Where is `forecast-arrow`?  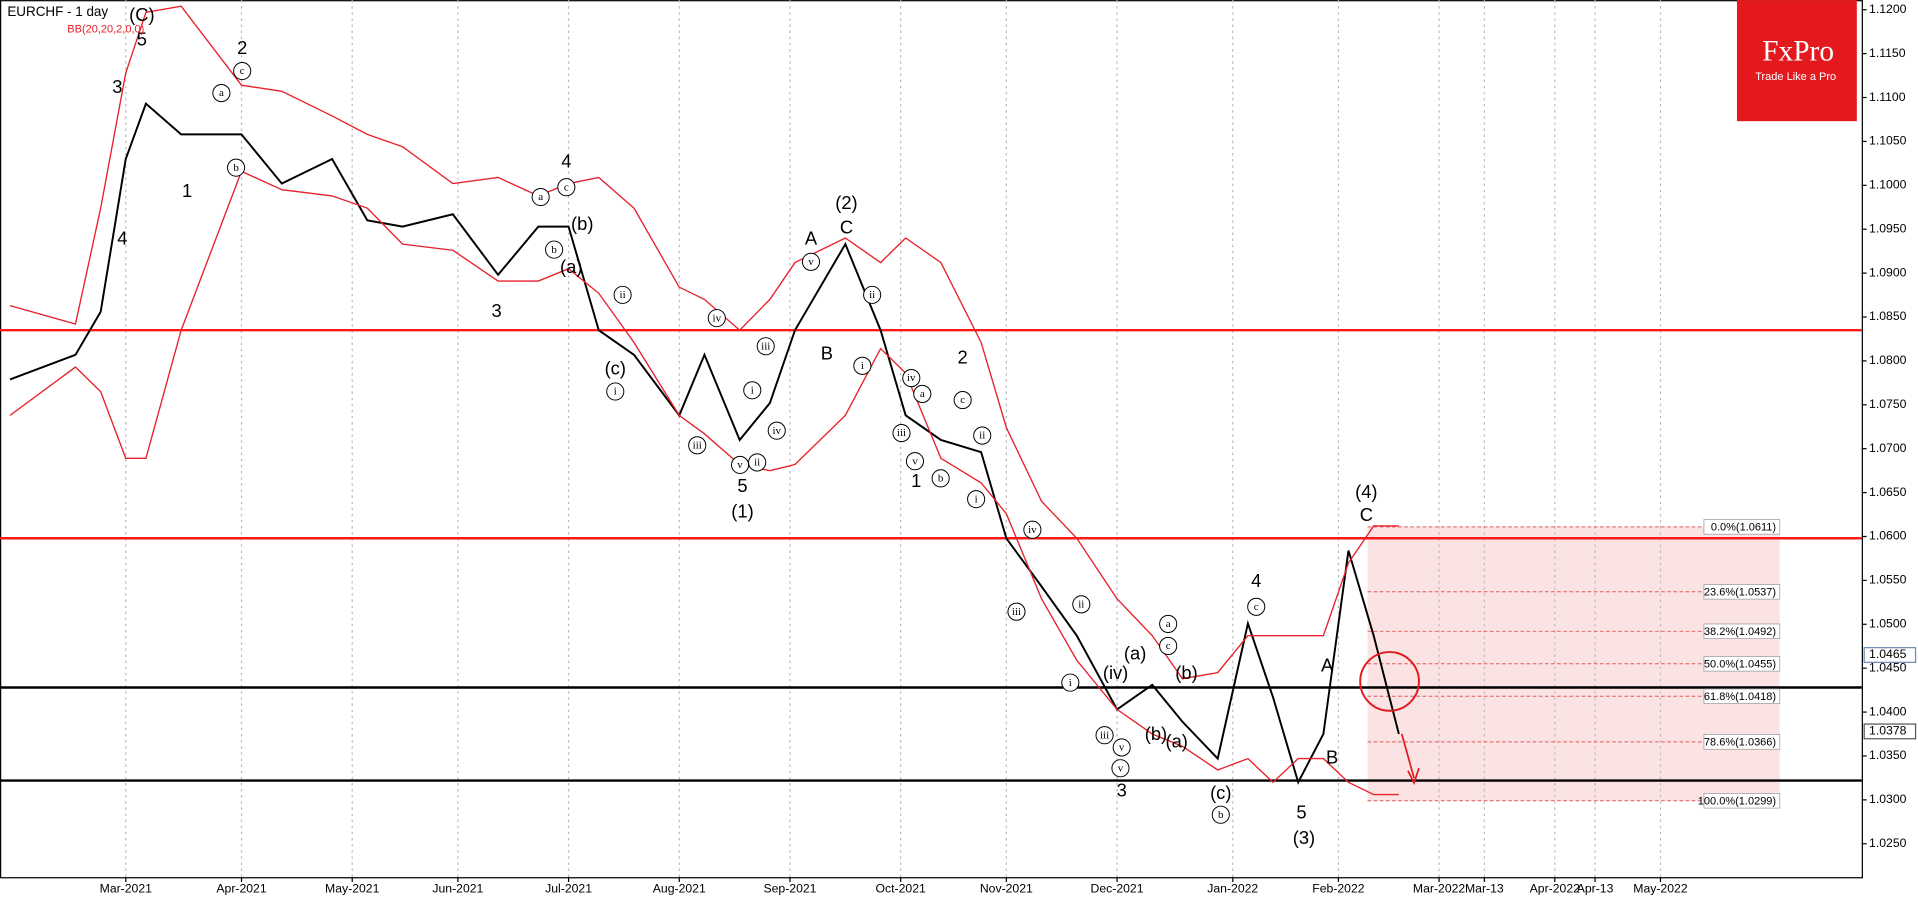 forecast-arrow is located at coordinates (1410, 759).